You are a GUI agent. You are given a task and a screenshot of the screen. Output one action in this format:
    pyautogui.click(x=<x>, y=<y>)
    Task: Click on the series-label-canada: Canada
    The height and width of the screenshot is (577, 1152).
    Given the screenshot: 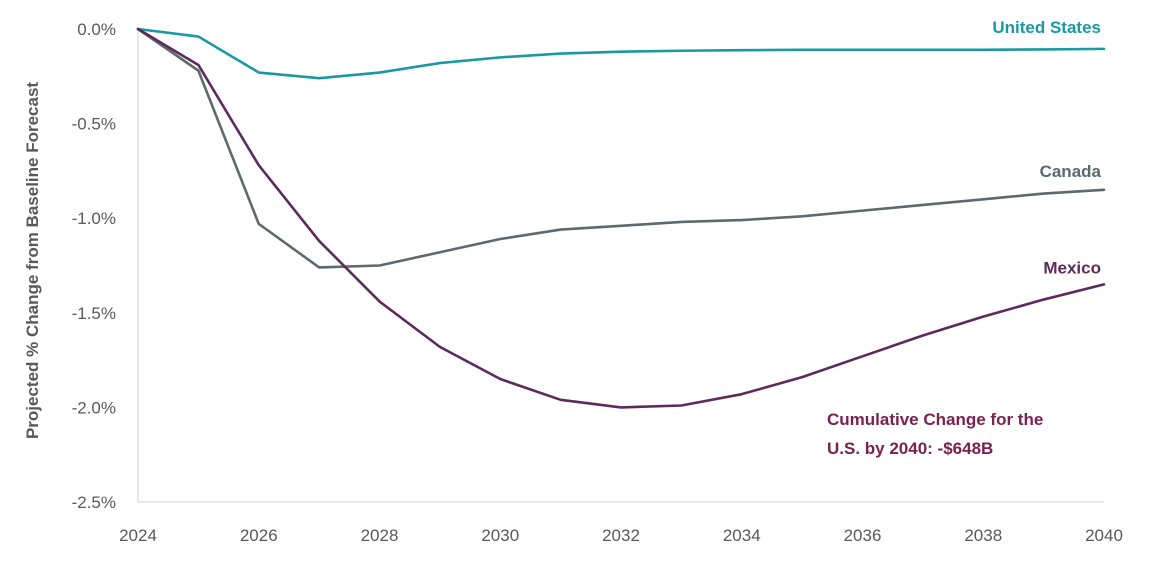 What is the action you would take?
    pyautogui.click(x=1071, y=171)
    